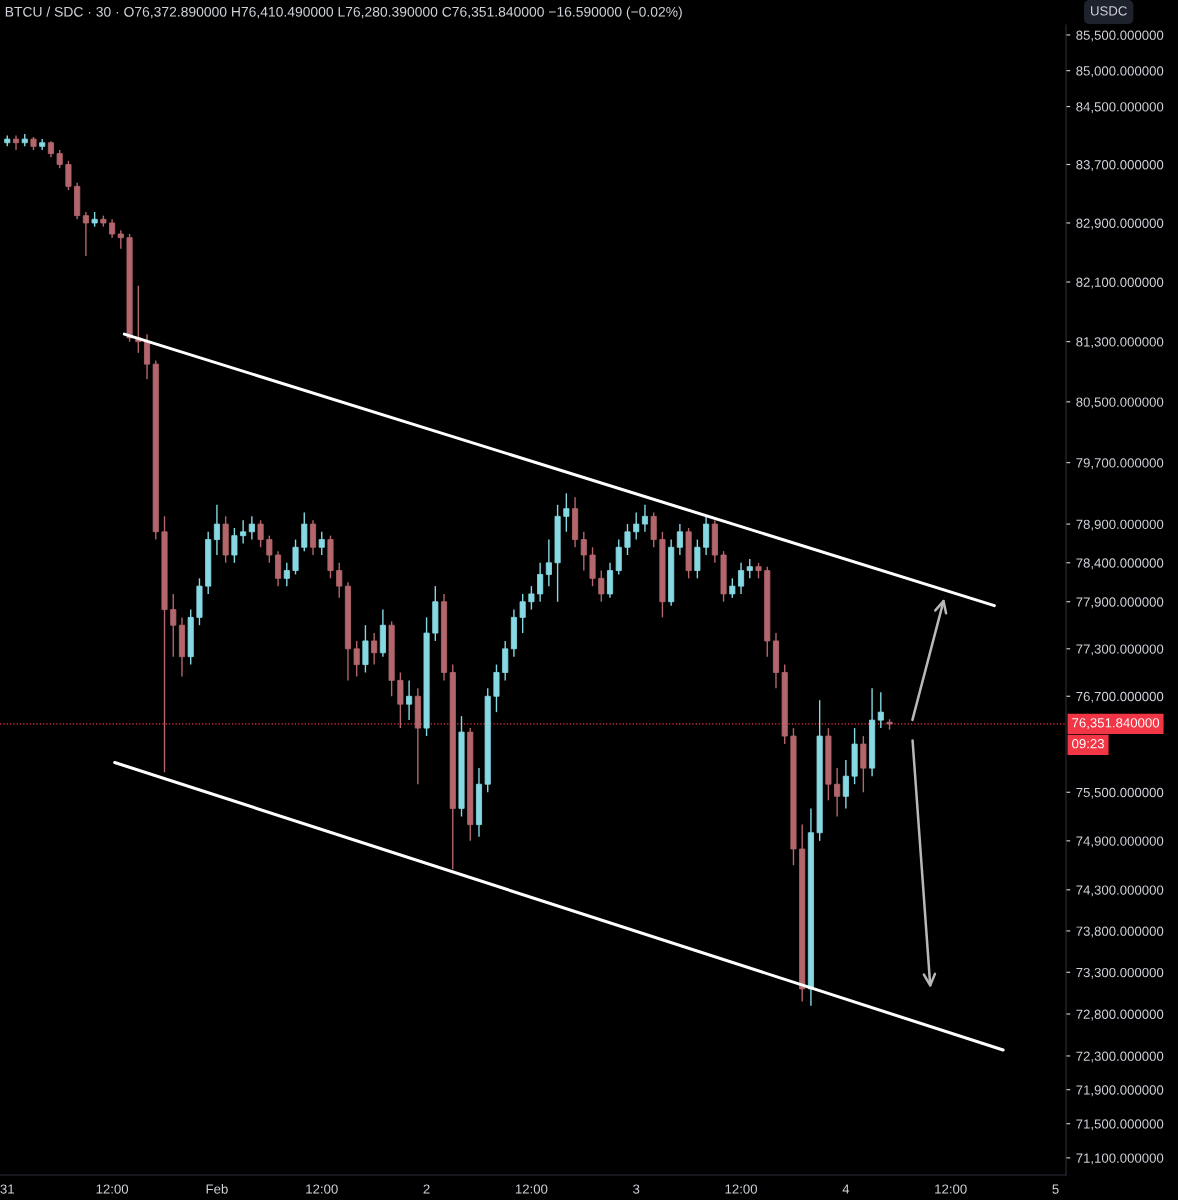 The image size is (1178, 1200). I want to click on y-tick-label: 83,700.000000, so click(1120, 165).